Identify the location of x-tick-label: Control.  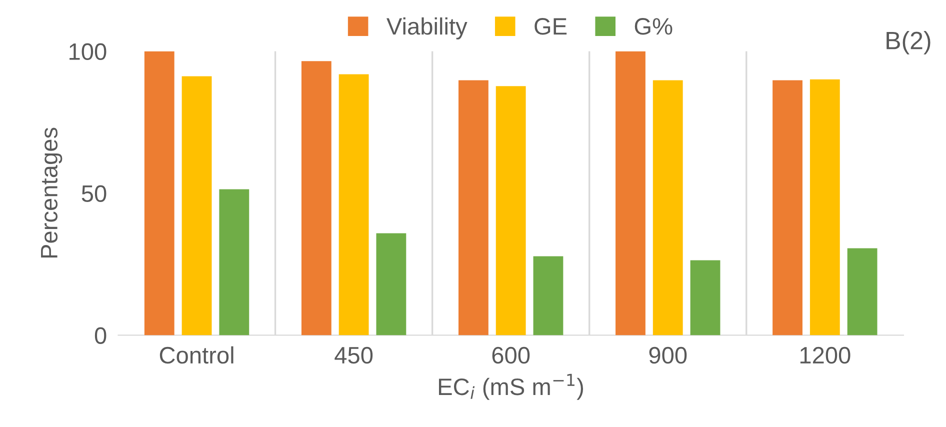
(197, 355).